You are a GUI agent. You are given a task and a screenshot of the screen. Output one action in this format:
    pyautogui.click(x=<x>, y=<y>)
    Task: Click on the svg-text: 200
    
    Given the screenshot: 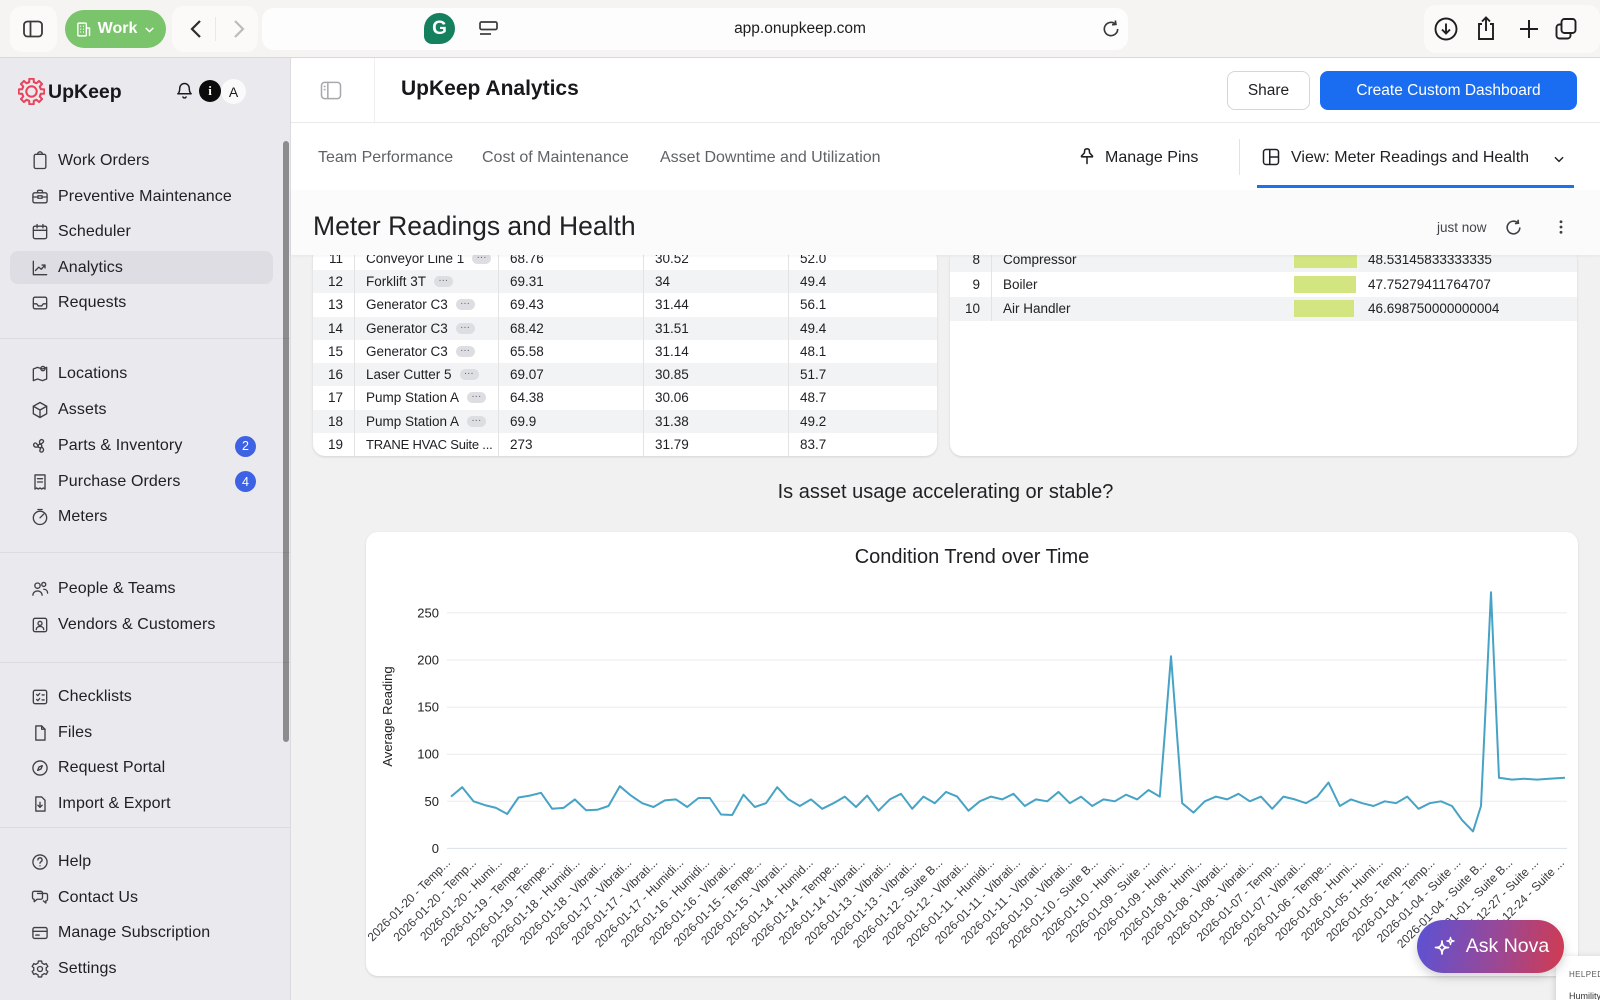 What is the action you would take?
    pyautogui.click(x=428, y=660)
    